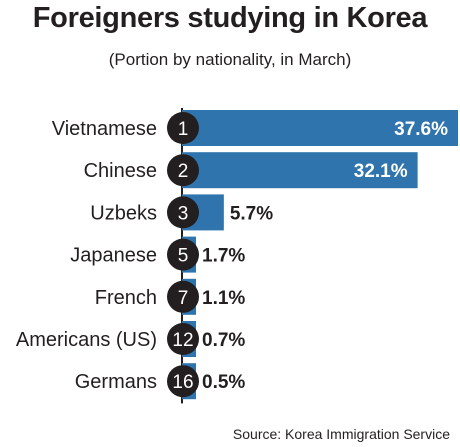 This screenshot has width=460, height=447. I want to click on category-label-0: Vietnamese, so click(104, 129).